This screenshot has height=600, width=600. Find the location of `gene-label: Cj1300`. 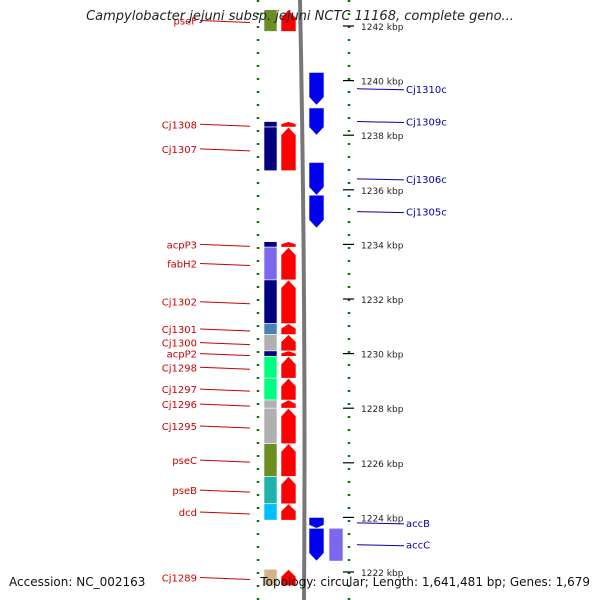

gene-label: Cj1300 is located at coordinates (179, 344).